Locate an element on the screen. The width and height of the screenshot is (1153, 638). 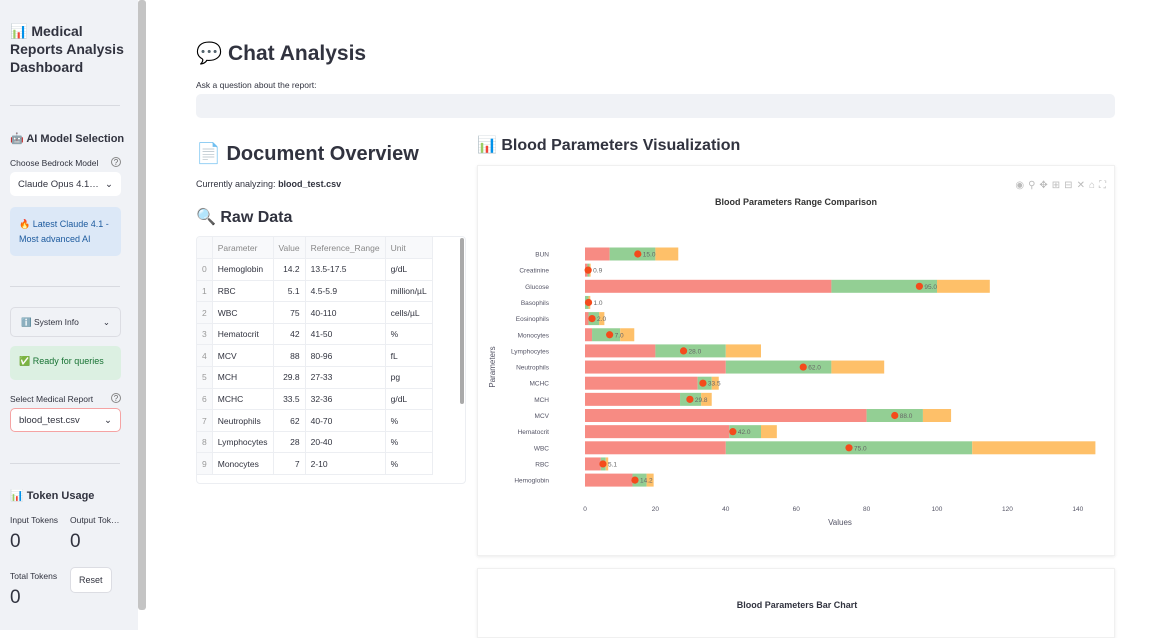
value-label: 88.0 is located at coordinates (906, 416).